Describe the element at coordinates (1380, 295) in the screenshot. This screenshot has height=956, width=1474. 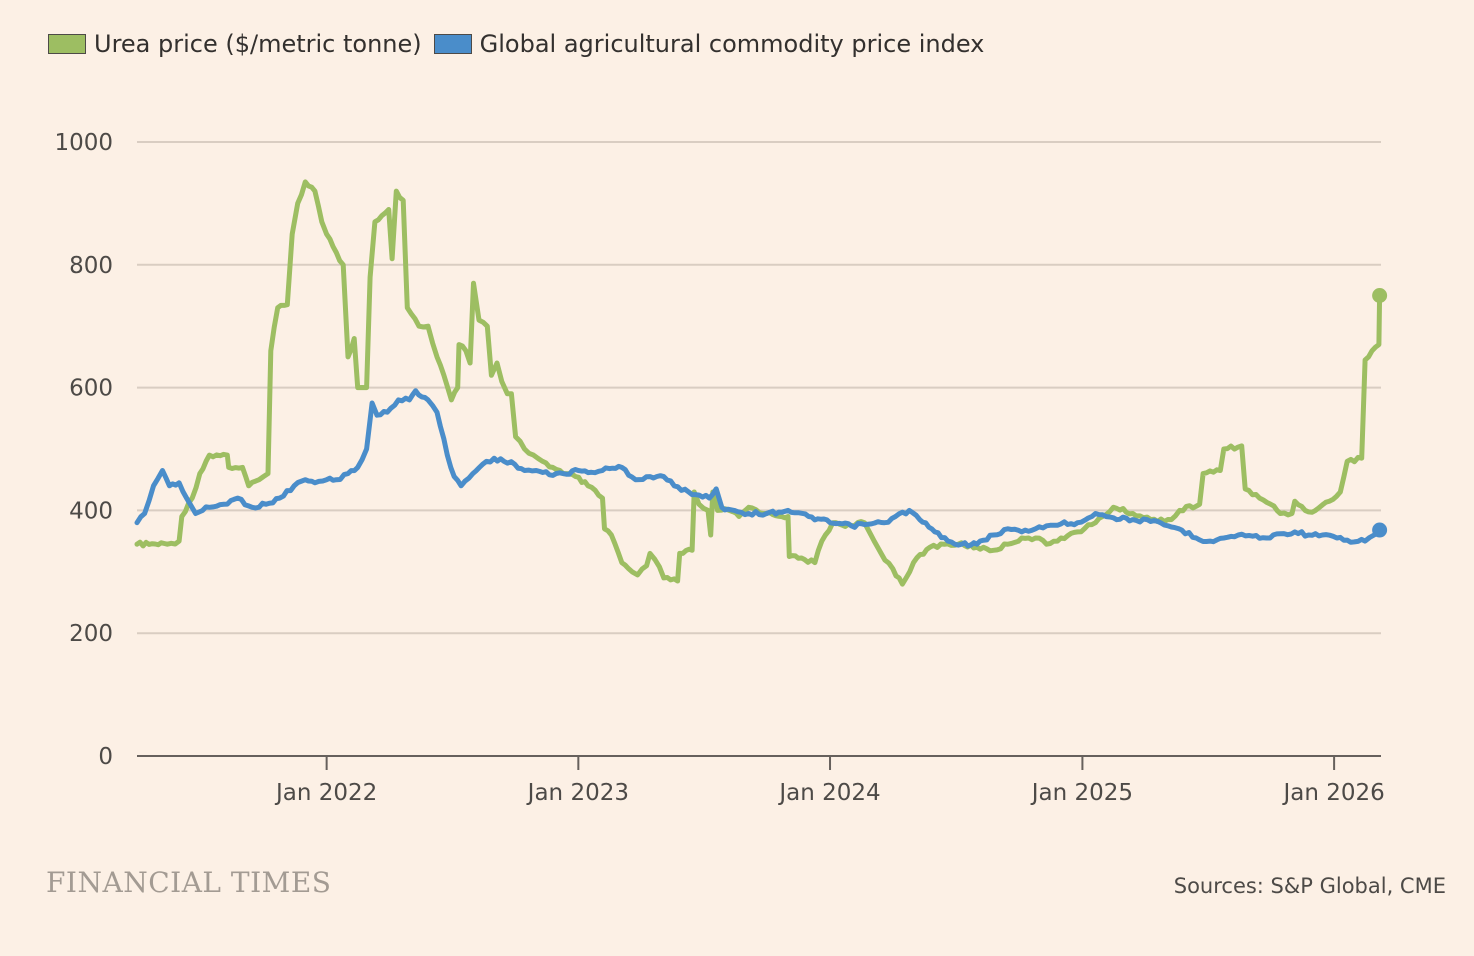
I see `end-point-marker-urea` at that location.